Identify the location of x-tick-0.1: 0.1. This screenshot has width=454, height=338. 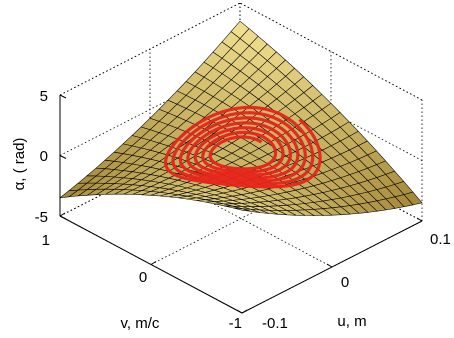
(440, 239).